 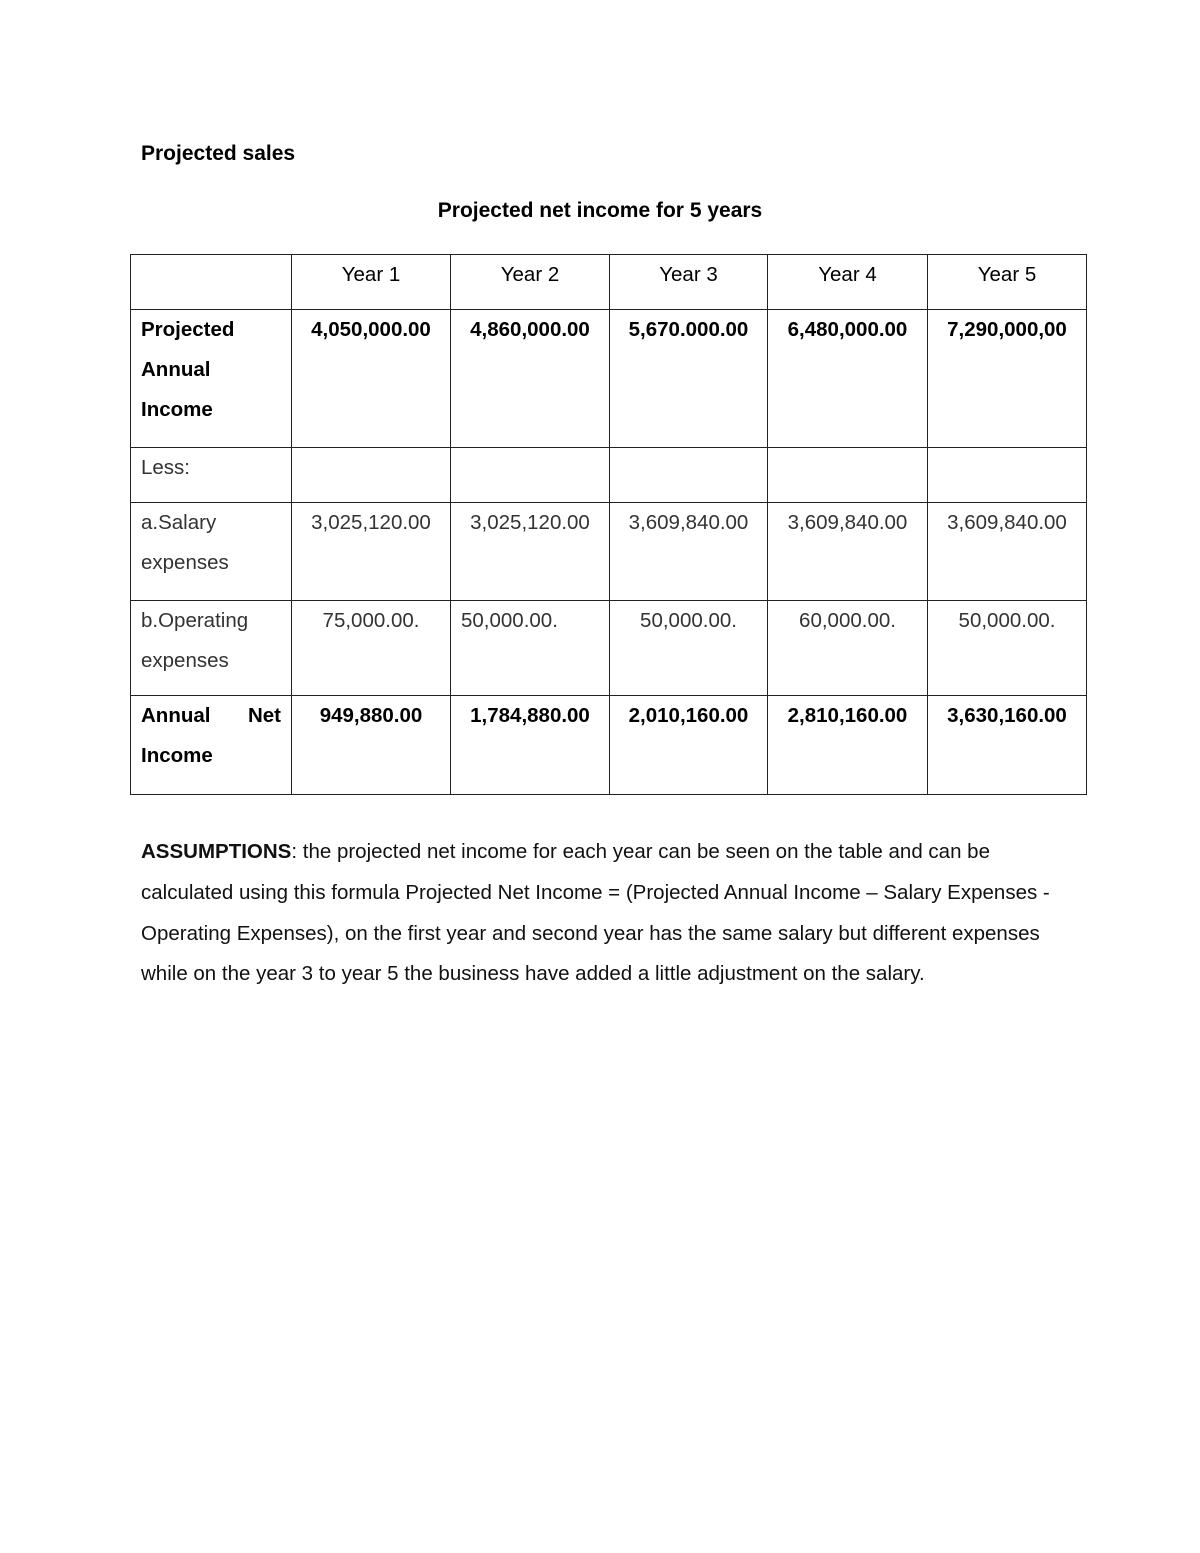 What do you see at coordinates (847, 745) in the screenshot?
I see `value-cell: 2,810,160.00` at bounding box center [847, 745].